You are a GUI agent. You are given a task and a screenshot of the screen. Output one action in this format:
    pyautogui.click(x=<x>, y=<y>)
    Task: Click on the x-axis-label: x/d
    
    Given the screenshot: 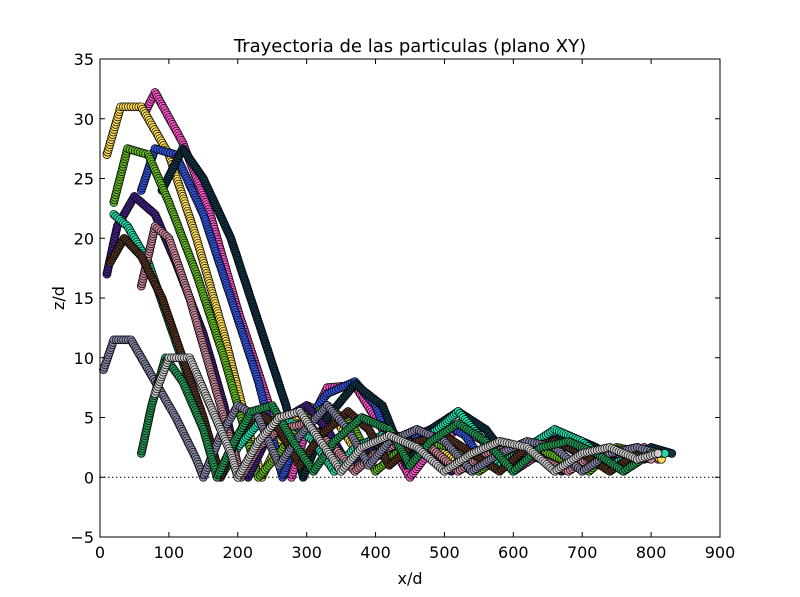 What is the action you would take?
    pyautogui.click(x=409, y=578)
    